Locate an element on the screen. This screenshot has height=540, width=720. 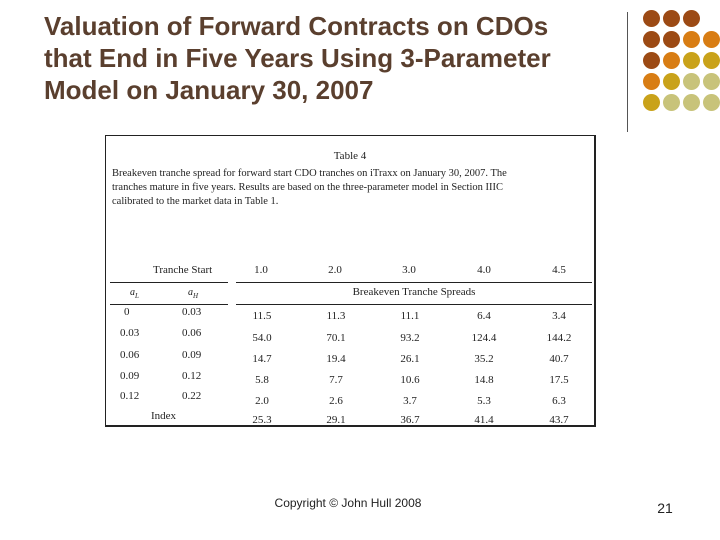
spread-cell: 10.6 is located at coordinates (410, 380).